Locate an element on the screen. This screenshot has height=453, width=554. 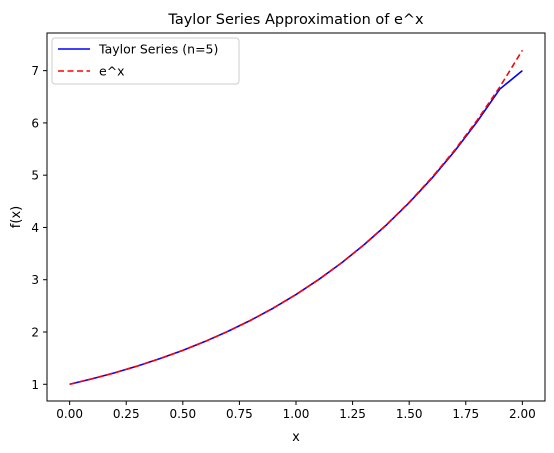
y-tick-label: 3 is located at coordinates (35, 280).